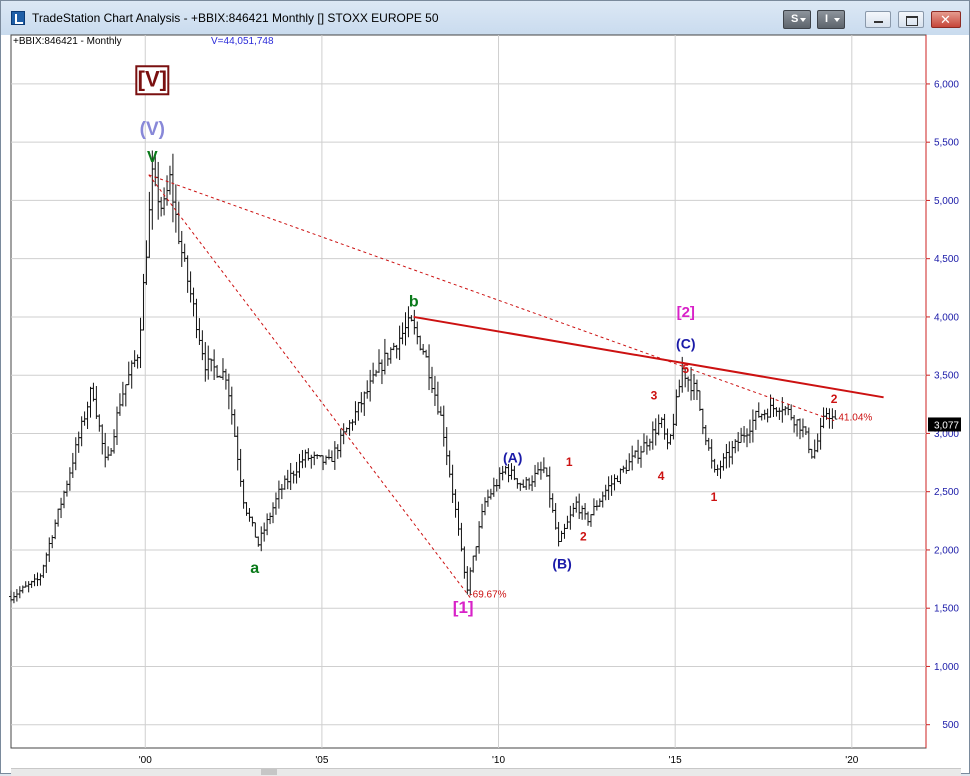 The width and height of the screenshot is (970, 776). I want to click on last-price-label: 3,077, so click(946, 425).